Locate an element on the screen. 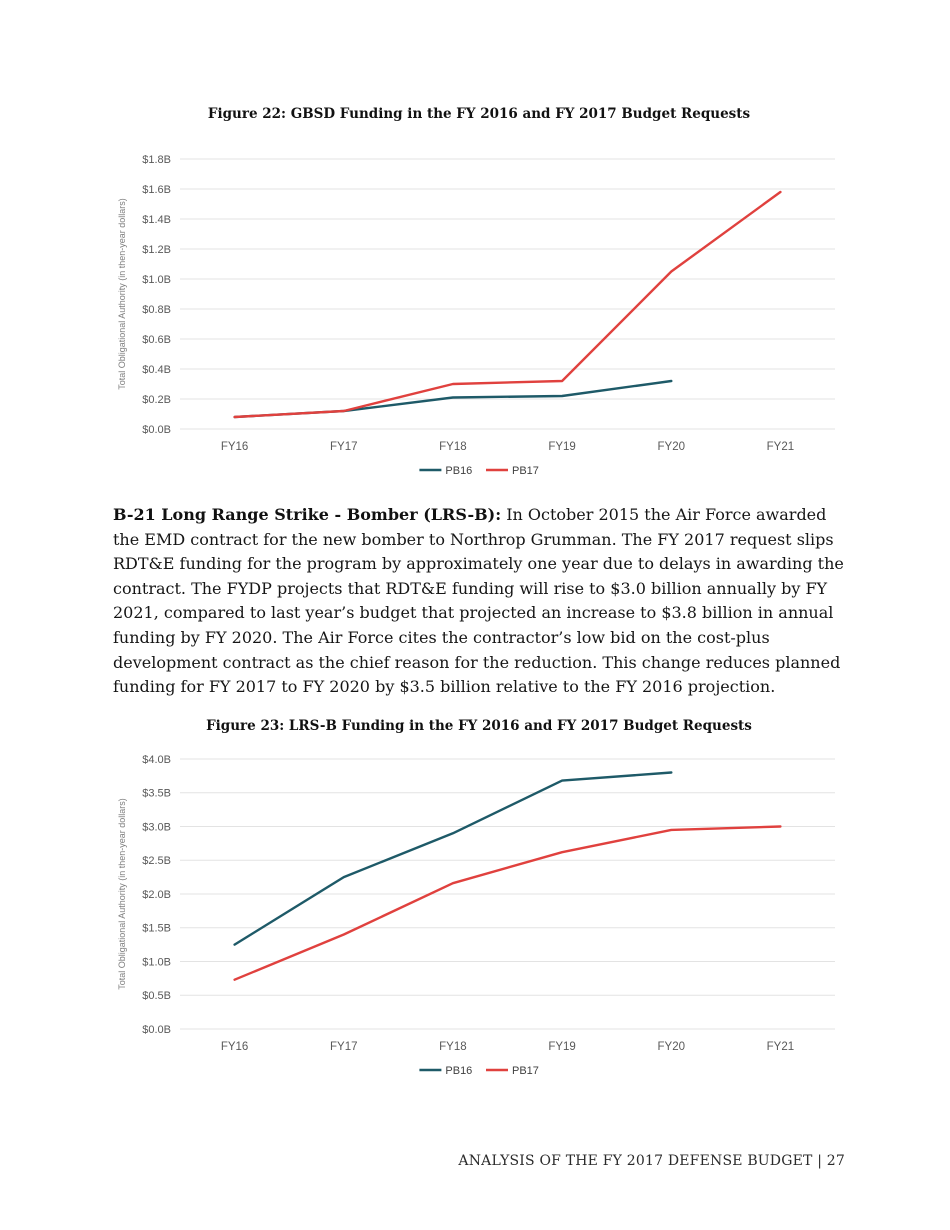  svg-text: $0.2B is located at coordinates (156, 400).